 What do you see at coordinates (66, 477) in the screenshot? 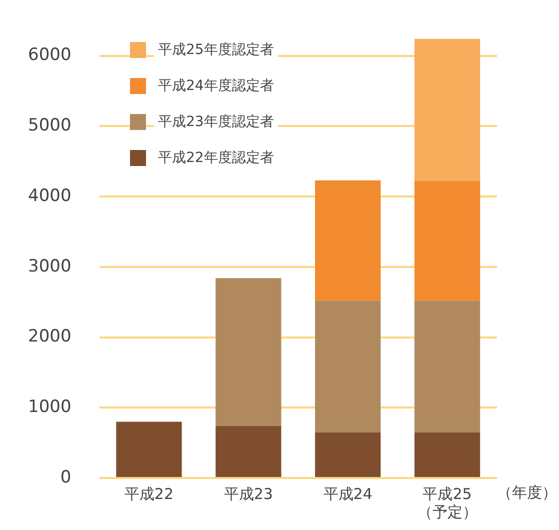
I see `y-tick-label: 0` at bounding box center [66, 477].